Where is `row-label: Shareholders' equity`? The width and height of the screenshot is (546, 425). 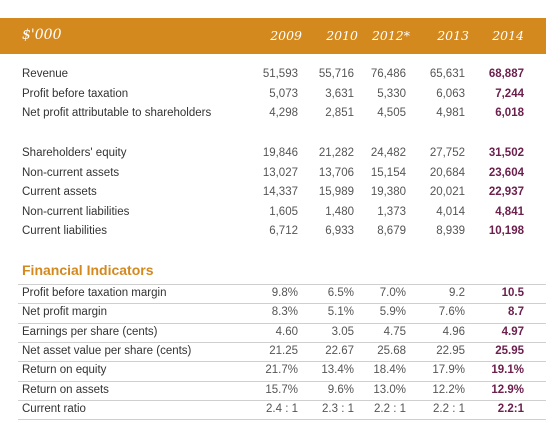 row-label: Shareholders' equity is located at coordinates (74, 153).